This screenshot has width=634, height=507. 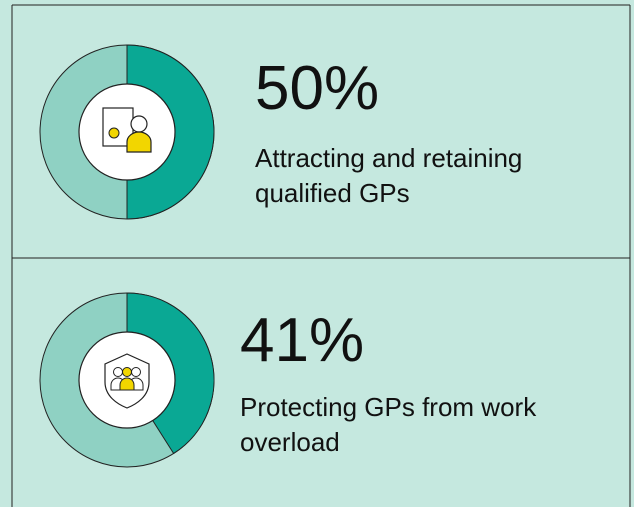 What do you see at coordinates (317, 88) in the screenshot?
I see `value-label: 50%` at bounding box center [317, 88].